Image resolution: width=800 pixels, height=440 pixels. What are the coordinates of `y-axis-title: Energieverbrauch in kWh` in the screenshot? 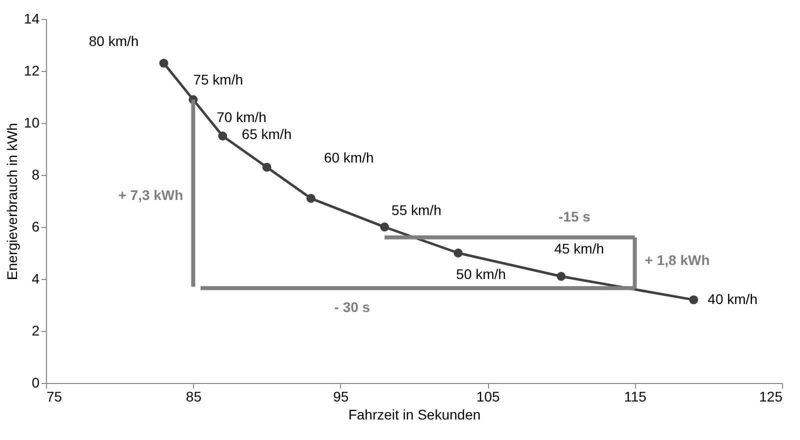 It's located at (12, 201).